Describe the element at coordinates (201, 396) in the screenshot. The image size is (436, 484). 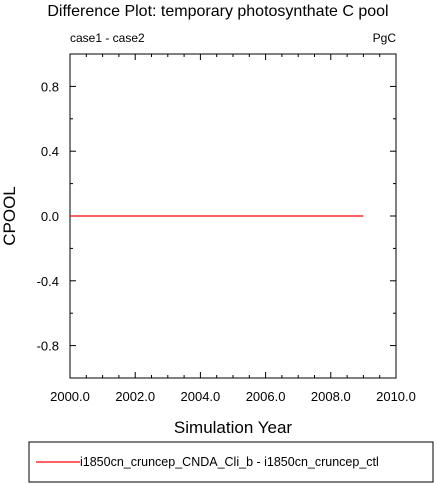
I see `x-tick-label: 2004.0` at that location.